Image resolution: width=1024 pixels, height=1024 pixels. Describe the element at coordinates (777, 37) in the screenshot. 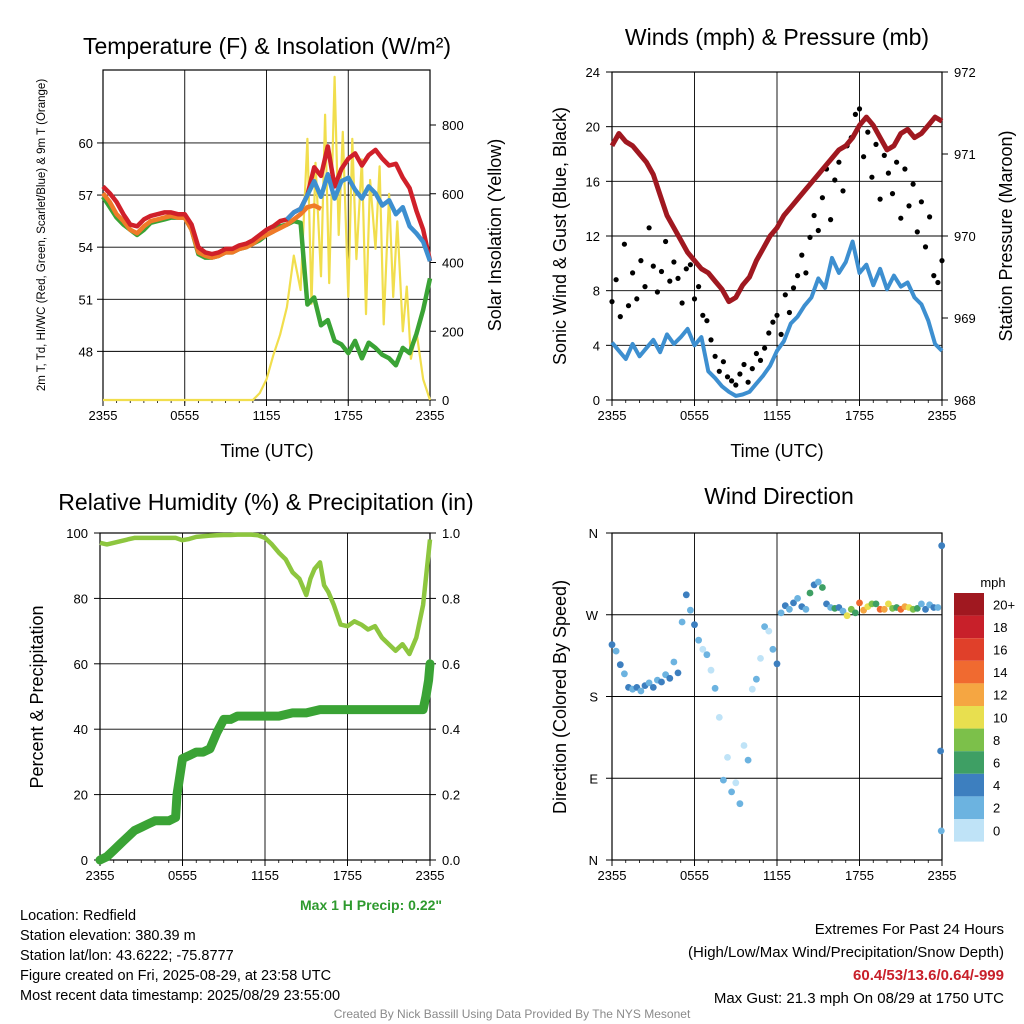

I see `wind-chart-title: Winds (mph) & Pressure (mb)` at that location.